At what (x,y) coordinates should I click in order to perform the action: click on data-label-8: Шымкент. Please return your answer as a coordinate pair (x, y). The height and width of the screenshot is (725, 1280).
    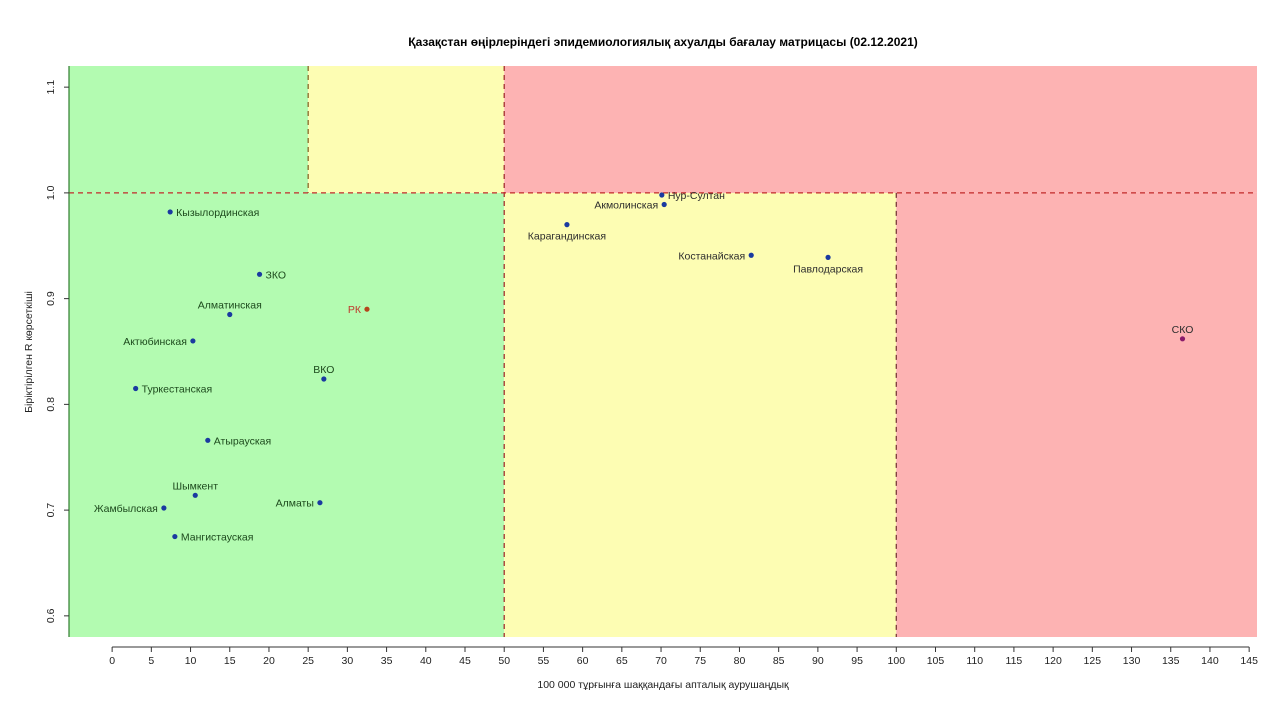
    Looking at the image, I should click on (195, 486).